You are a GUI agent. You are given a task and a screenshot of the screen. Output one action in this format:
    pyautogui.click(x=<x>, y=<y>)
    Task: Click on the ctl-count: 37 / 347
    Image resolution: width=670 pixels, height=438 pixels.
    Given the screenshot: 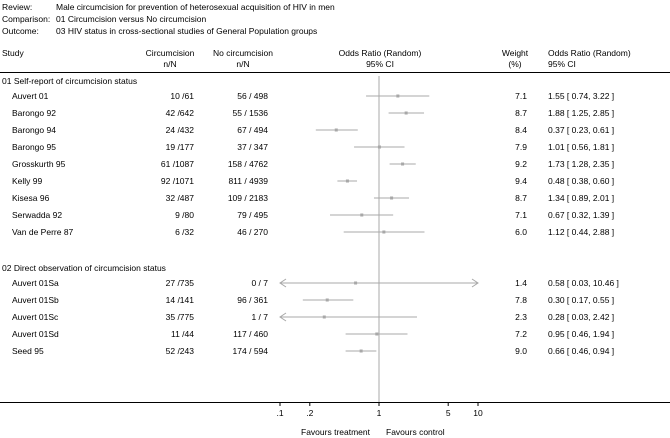 What is the action you would take?
    pyautogui.click(x=252, y=147)
    